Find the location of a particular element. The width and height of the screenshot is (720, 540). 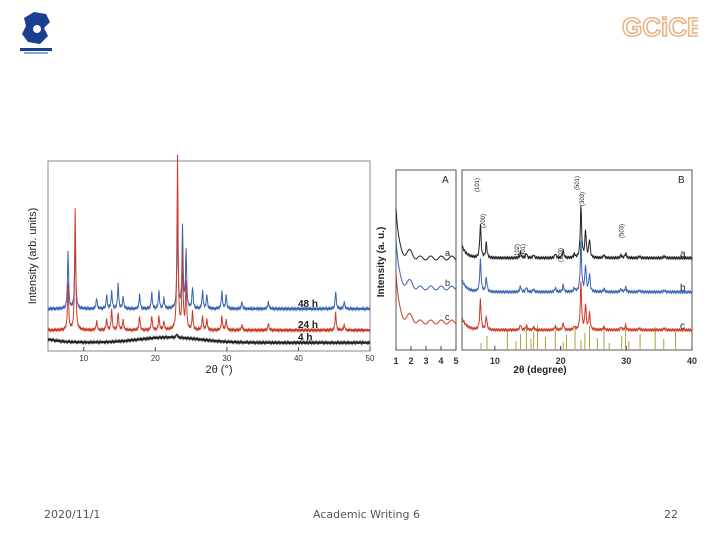

panel-b-series-group: a b c is located at coordinates (577, 269).